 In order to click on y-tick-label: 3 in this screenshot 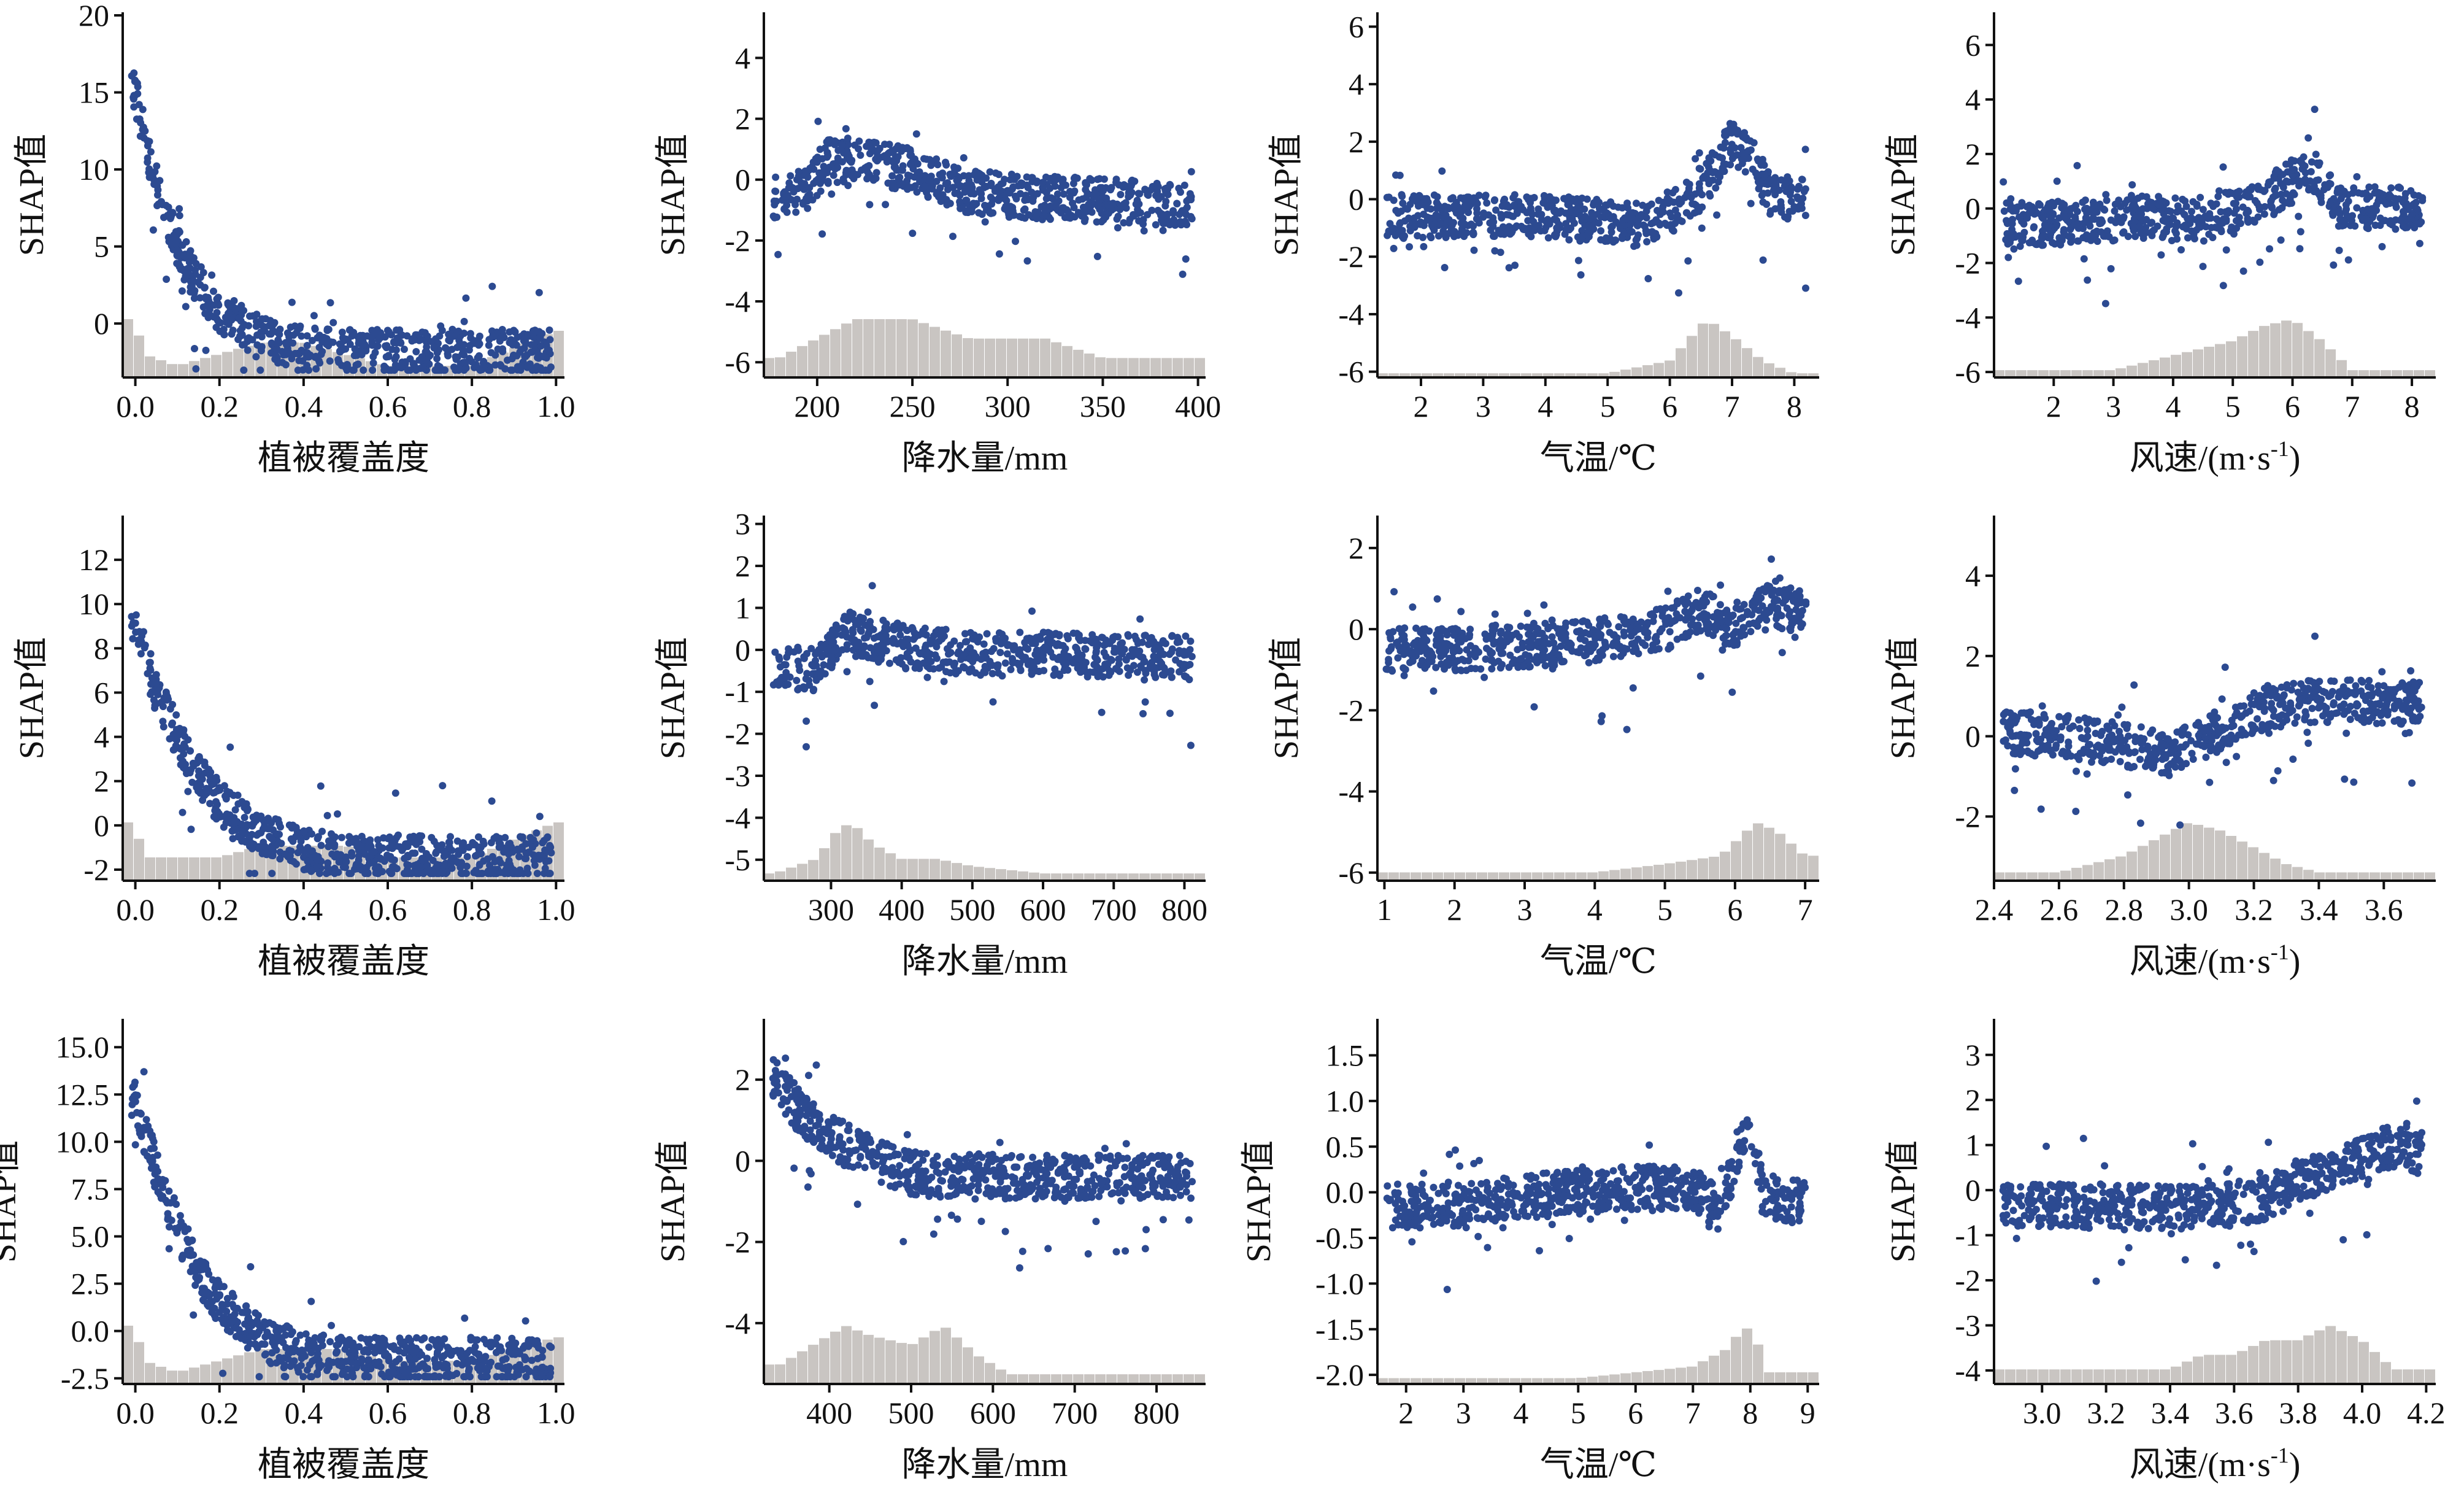, I will do `click(743, 524)`.